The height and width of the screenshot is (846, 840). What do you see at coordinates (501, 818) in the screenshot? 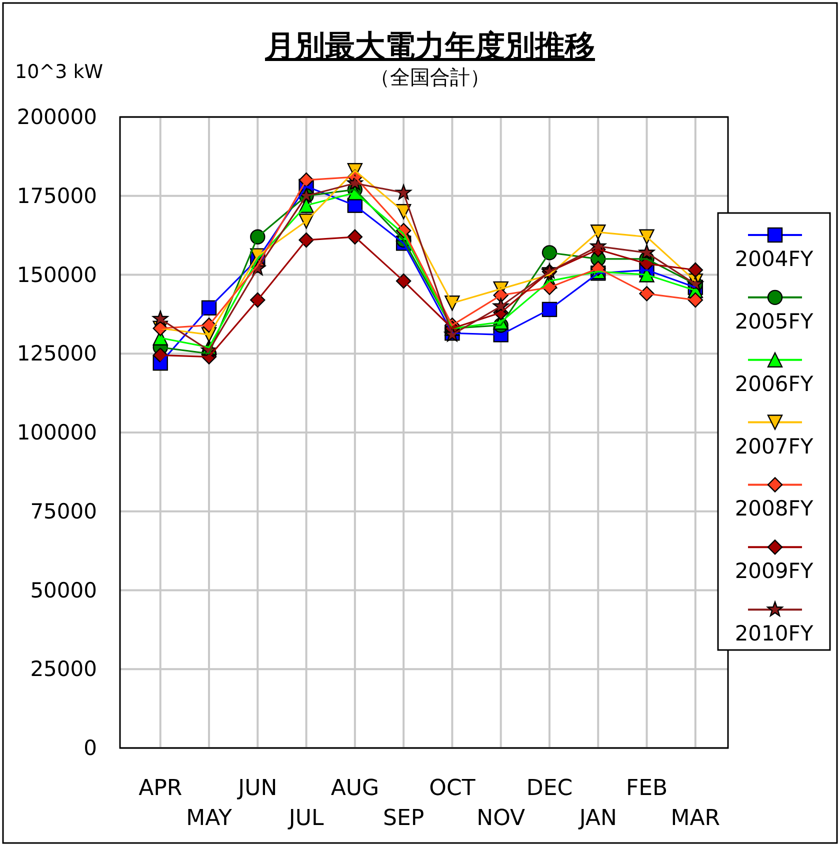
I see `x-tick-label: NOV` at bounding box center [501, 818].